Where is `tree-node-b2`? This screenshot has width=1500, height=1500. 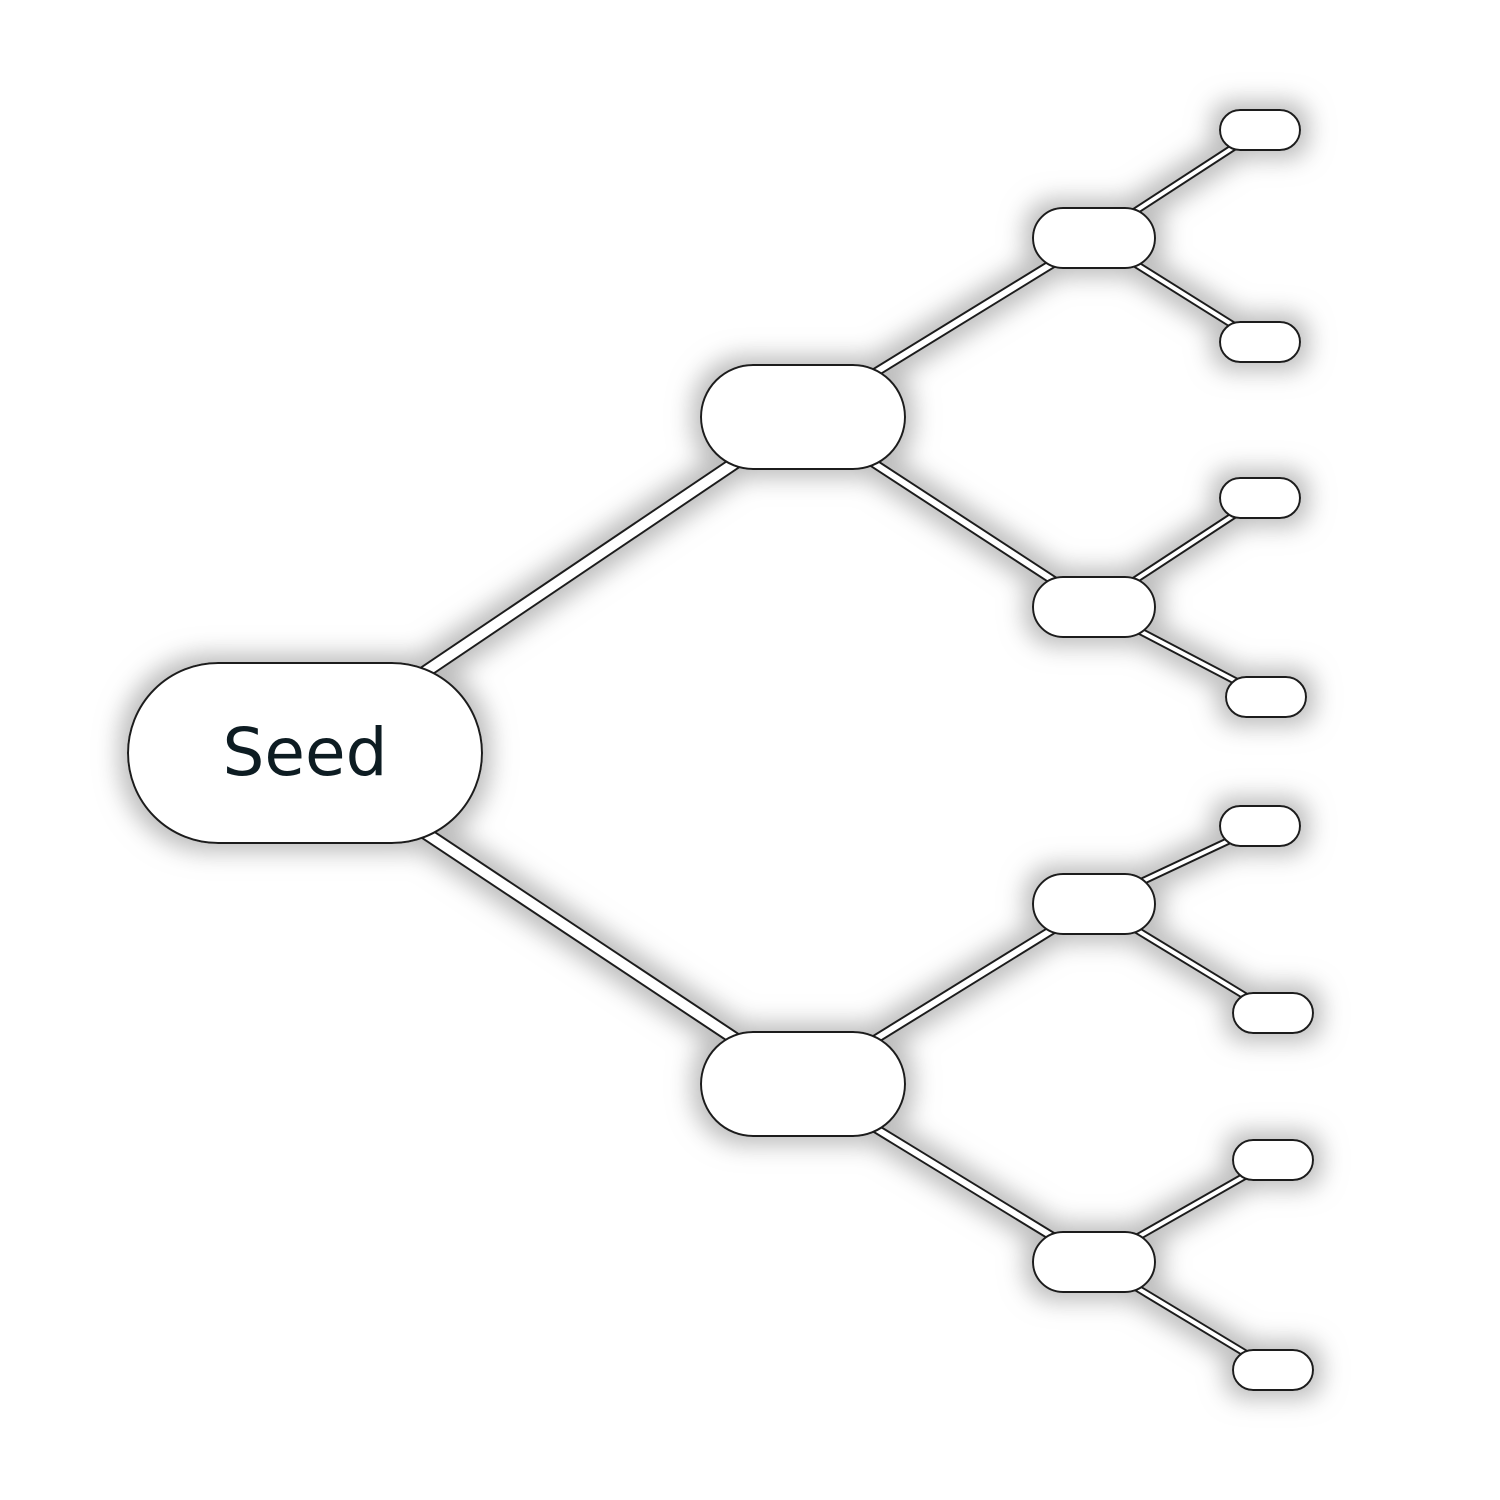
tree-node-b2 is located at coordinates (803, 1084).